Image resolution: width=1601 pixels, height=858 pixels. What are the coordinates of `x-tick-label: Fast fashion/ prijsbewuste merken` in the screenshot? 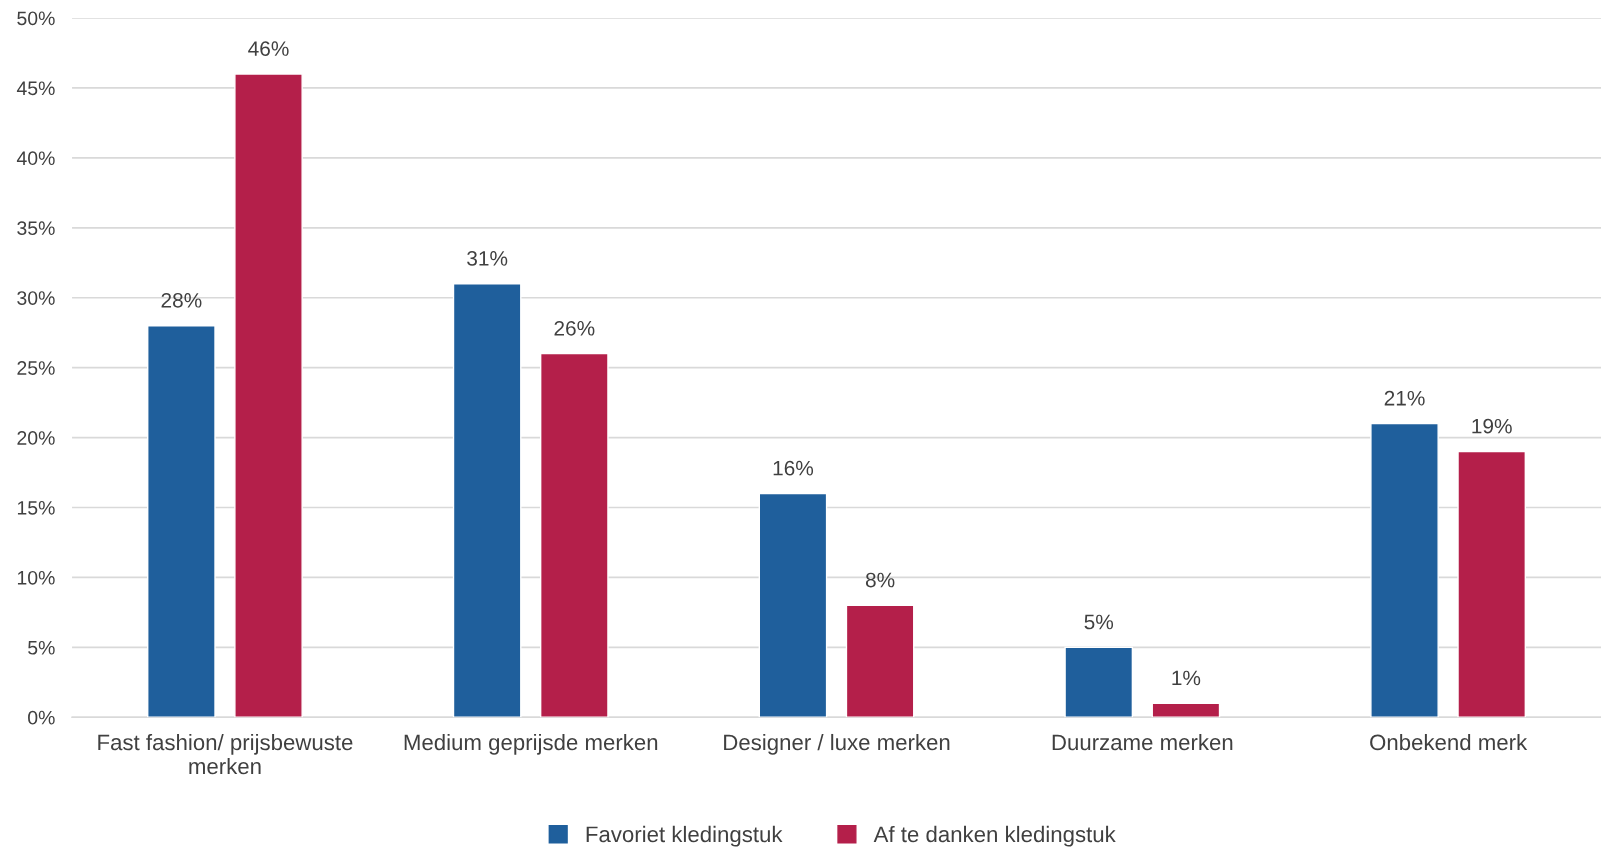 It's located at (225, 754).